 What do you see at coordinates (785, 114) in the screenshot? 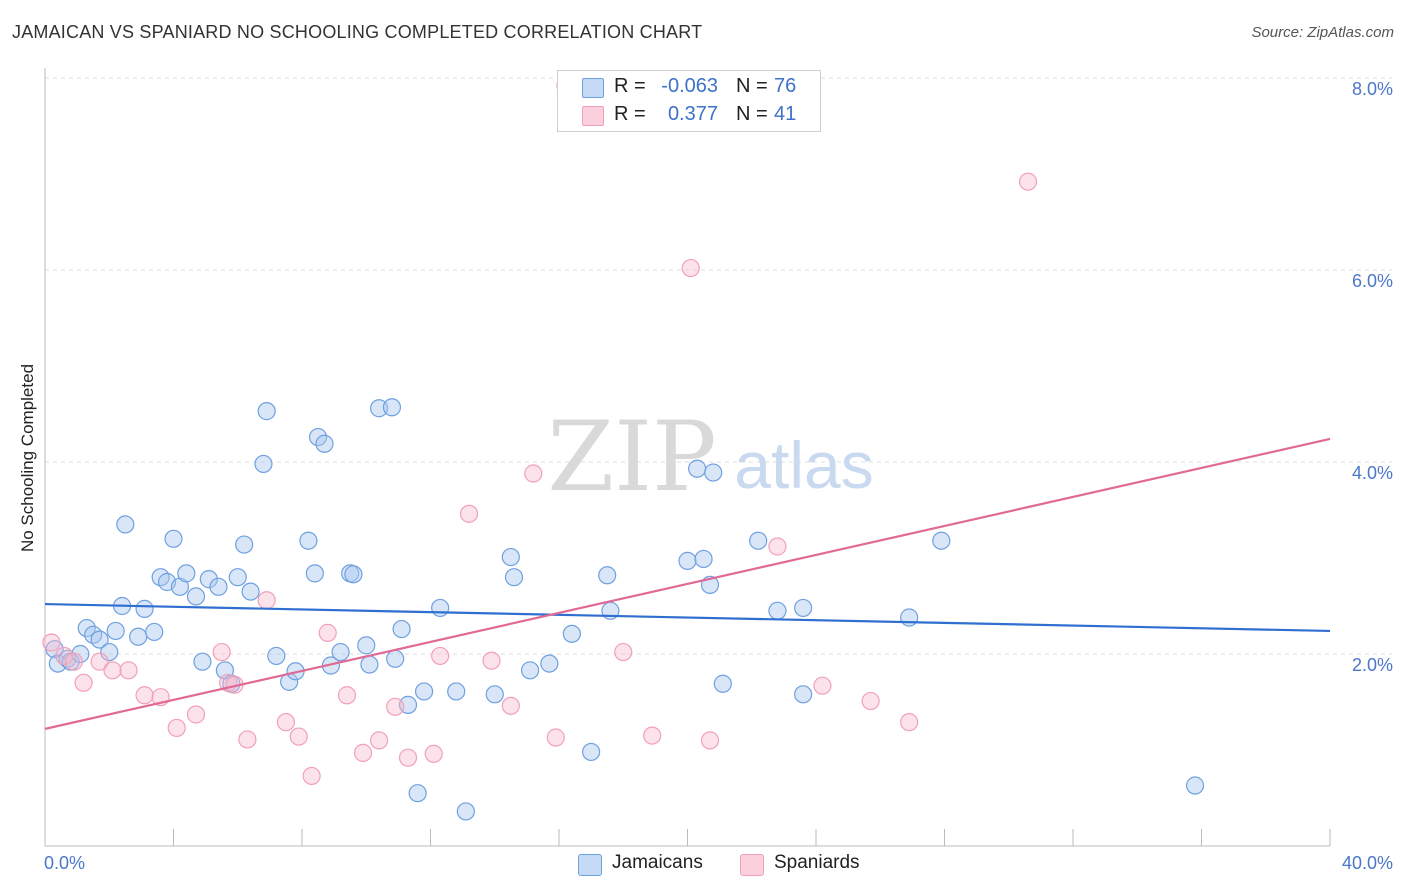
I see `legend-n-value: 41` at bounding box center [785, 114].